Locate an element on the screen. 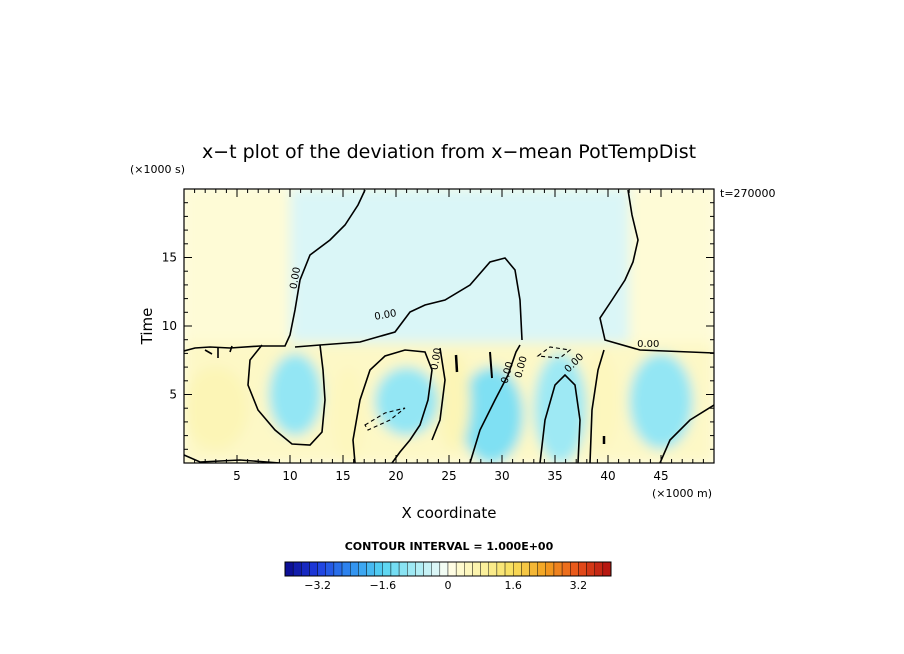  colorbar-tick-label: −1.6 is located at coordinates (382, 585).